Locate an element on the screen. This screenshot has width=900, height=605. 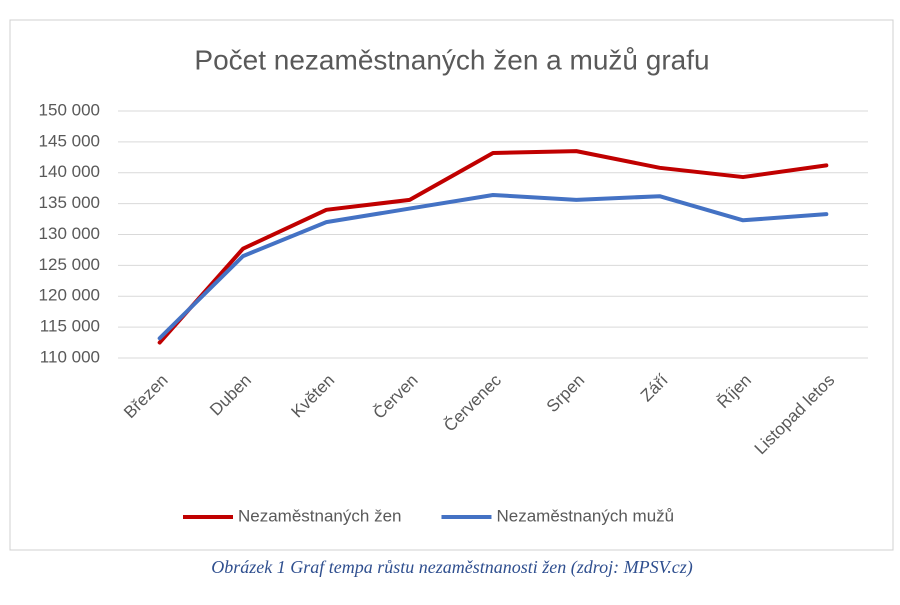
y-tick-label: 120 000 is located at coordinates (69, 295).